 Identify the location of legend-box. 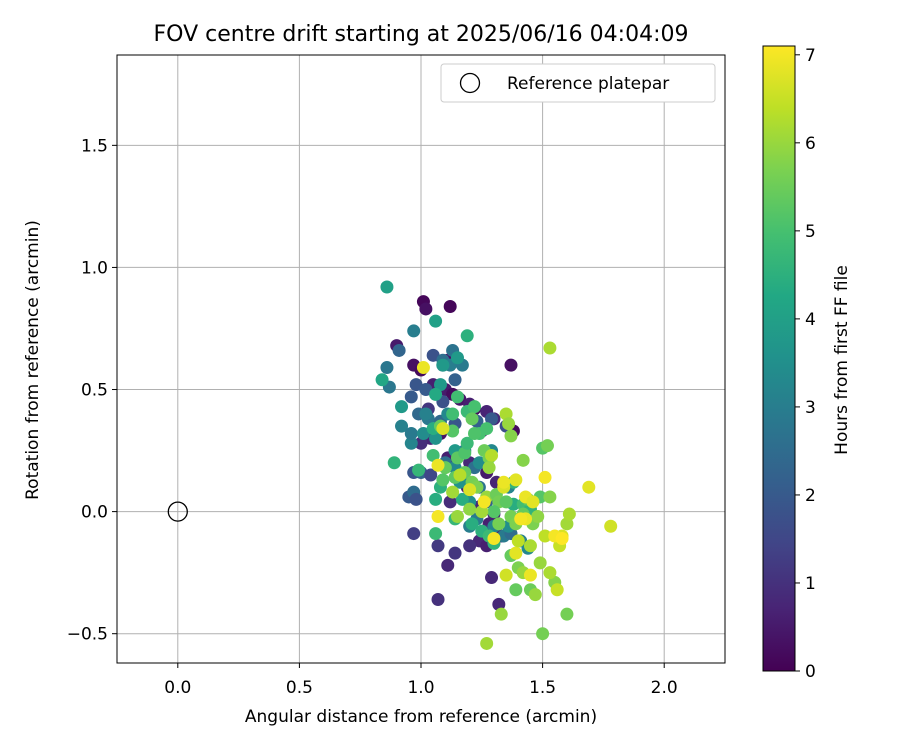
(578, 83).